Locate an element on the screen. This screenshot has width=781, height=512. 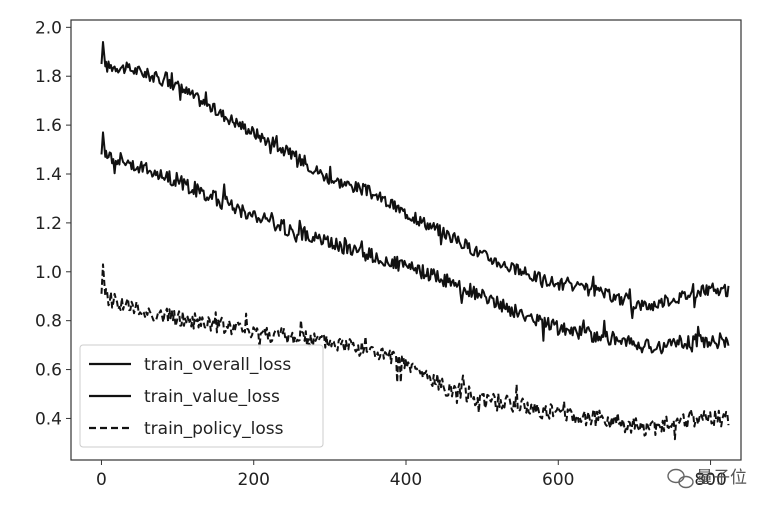
legend-label-train-policy-loss: train_policy_loss is located at coordinates (214, 429).